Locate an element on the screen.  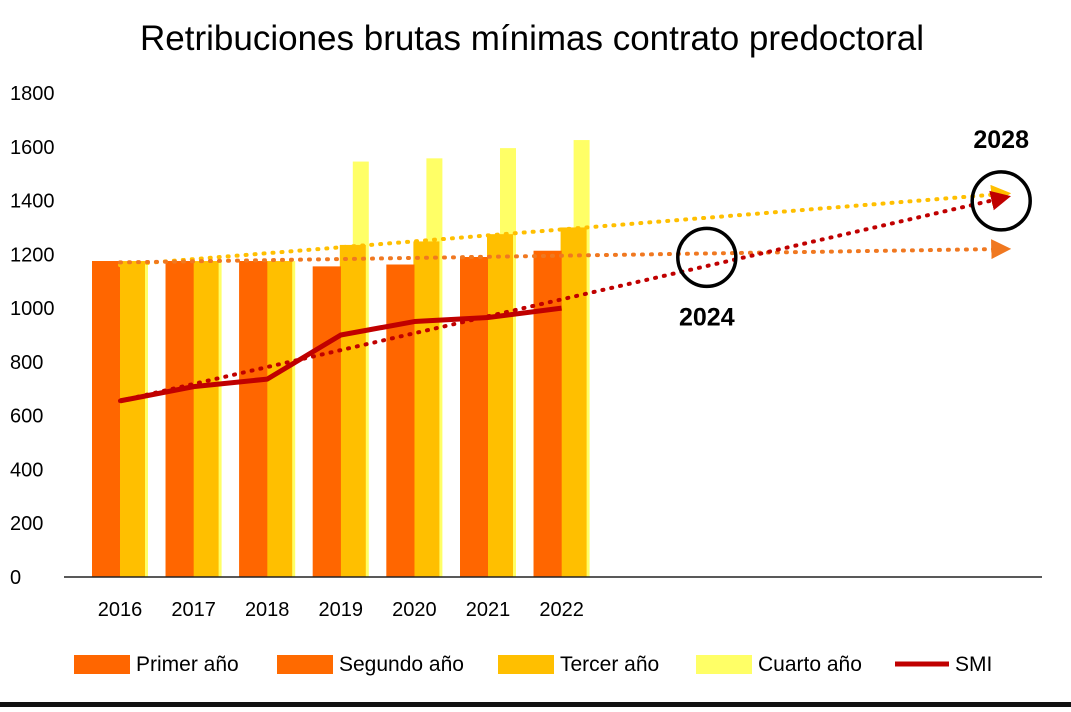
legend-label-primer-ano: Primer año is located at coordinates (187, 664).